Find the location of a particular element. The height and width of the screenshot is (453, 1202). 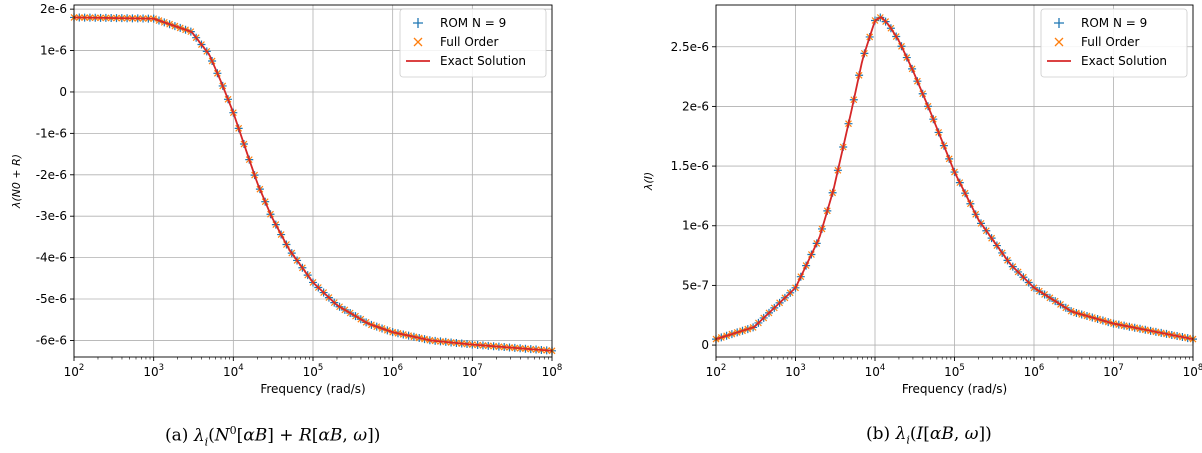

tick-label-y: -2e-6 is located at coordinates (51, 175).